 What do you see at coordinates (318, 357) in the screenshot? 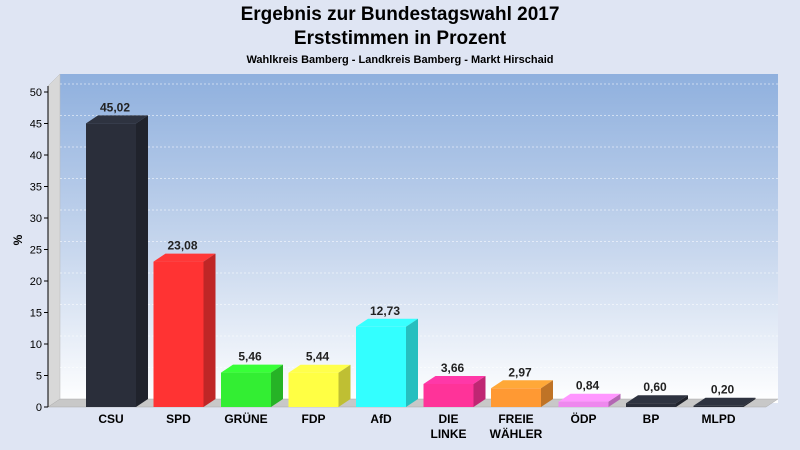
I see `value-label: 5,44` at bounding box center [318, 357].